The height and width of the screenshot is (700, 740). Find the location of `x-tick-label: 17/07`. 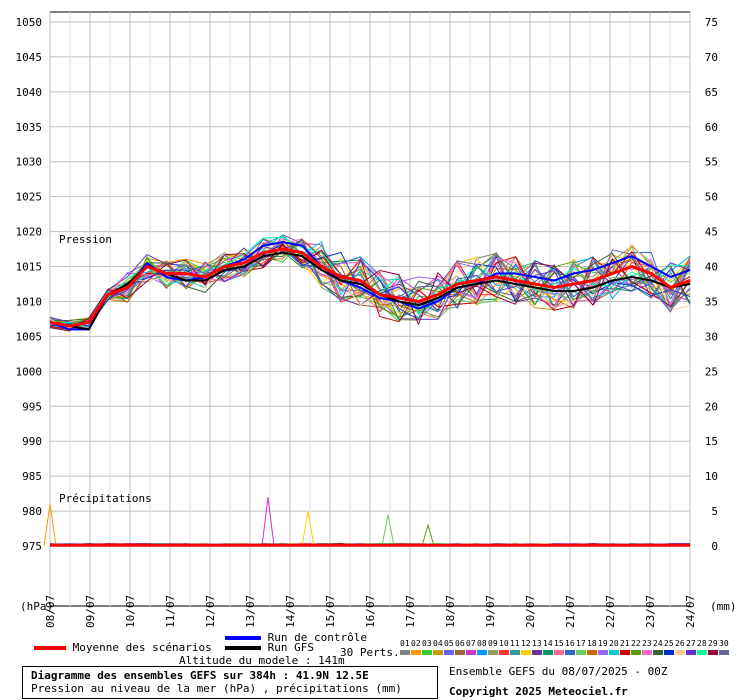

x-tick-label: 17/07 is located at coordinates (410, 611).